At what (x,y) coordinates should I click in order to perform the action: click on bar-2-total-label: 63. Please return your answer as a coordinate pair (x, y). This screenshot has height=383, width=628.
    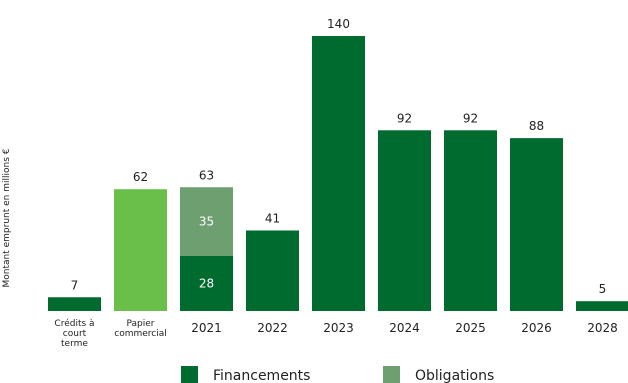
    Looking at the image, I should click on (206, 175).